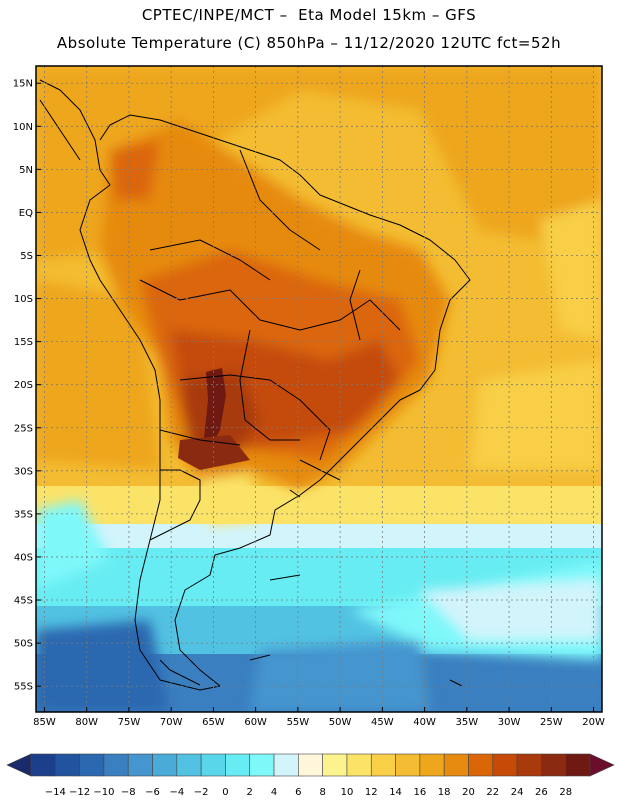 The height and width of the screenshot is (800, 618). I want to click on colorbar-label: −14, so click(55, 792).